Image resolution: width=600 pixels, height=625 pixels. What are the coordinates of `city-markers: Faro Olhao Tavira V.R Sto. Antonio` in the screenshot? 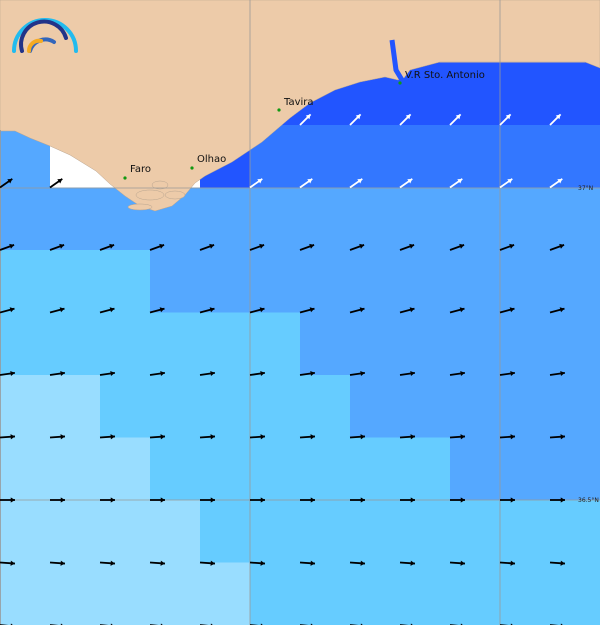 It's located at (304, 125).